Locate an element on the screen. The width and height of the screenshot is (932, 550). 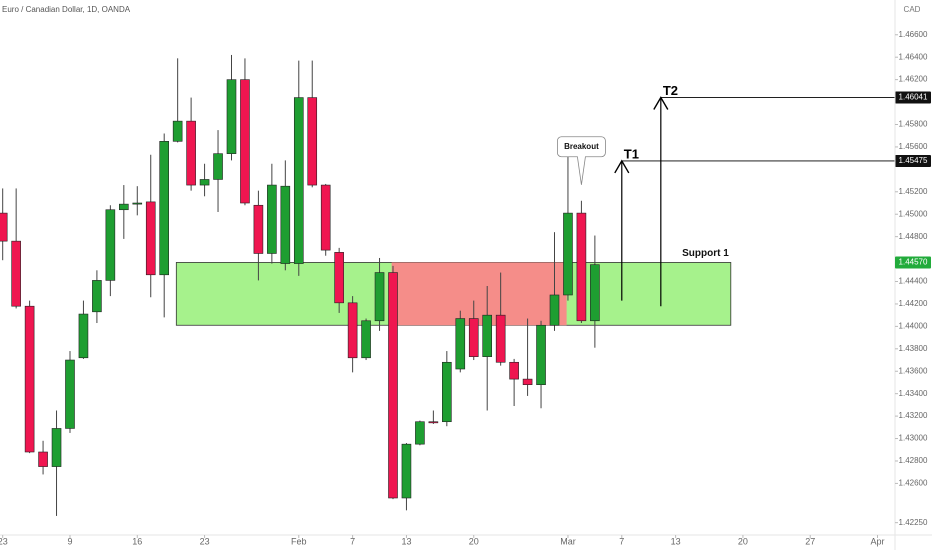
y-tick-label: 1.43400 is located at coordinates (913, 393).